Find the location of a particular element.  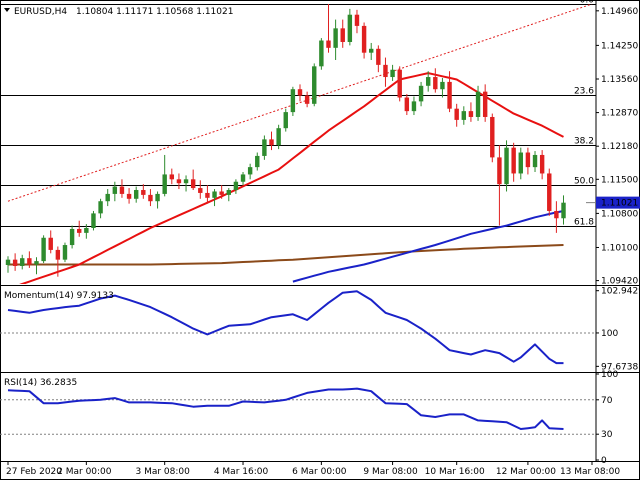

moving-average-slow is located at coordinates (286, 255).